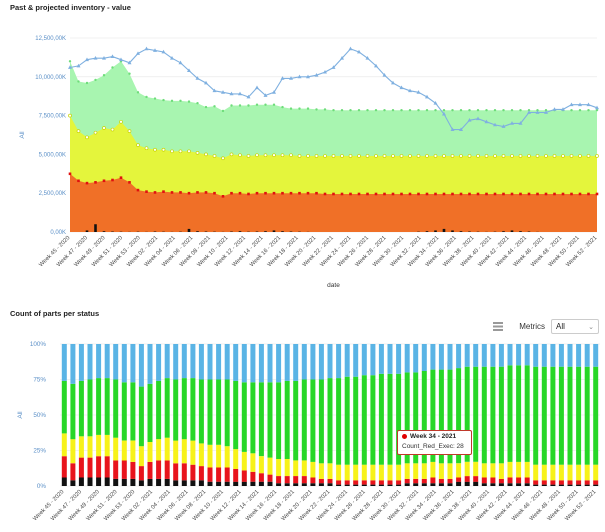 The width and height of the screenshot is (605, 532). What do you see at coordinates (42, 486) in the screenshot?
I see `y-tick-label: 0%` at bounding box center [42, 486].